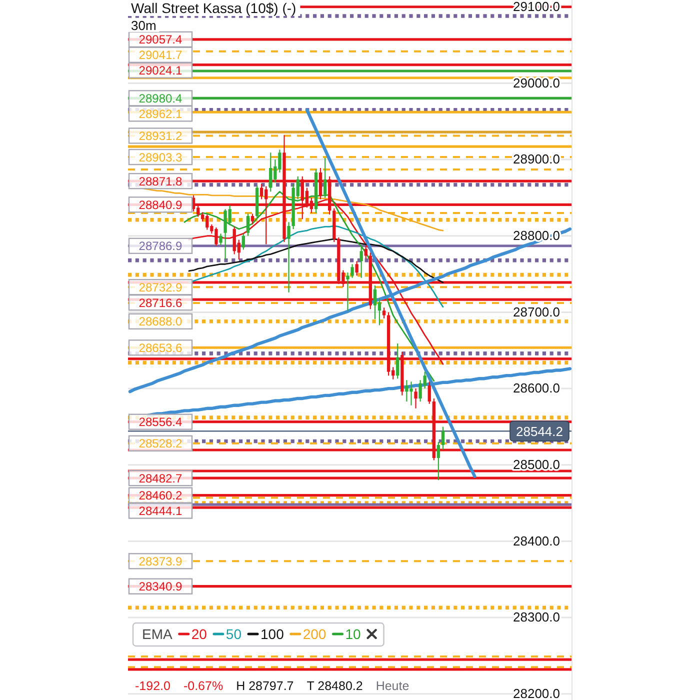  What do you see at coordinates (203, 686) in the screenshot?
I see `annotation: -0.67%` at bounding box center [203, 686].